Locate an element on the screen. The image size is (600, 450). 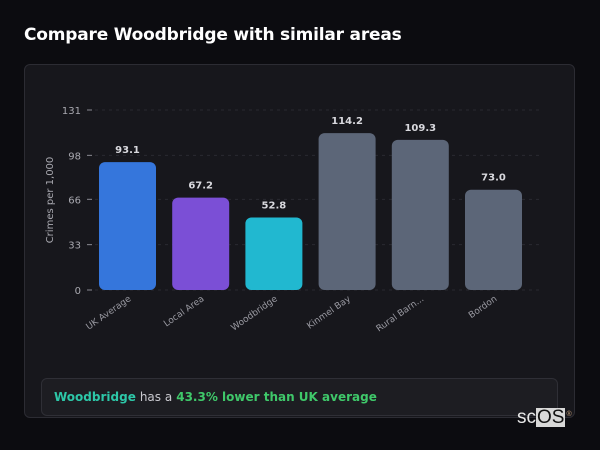
x-tick-label: Kinmel Bay is located at coordinates (329, 313).